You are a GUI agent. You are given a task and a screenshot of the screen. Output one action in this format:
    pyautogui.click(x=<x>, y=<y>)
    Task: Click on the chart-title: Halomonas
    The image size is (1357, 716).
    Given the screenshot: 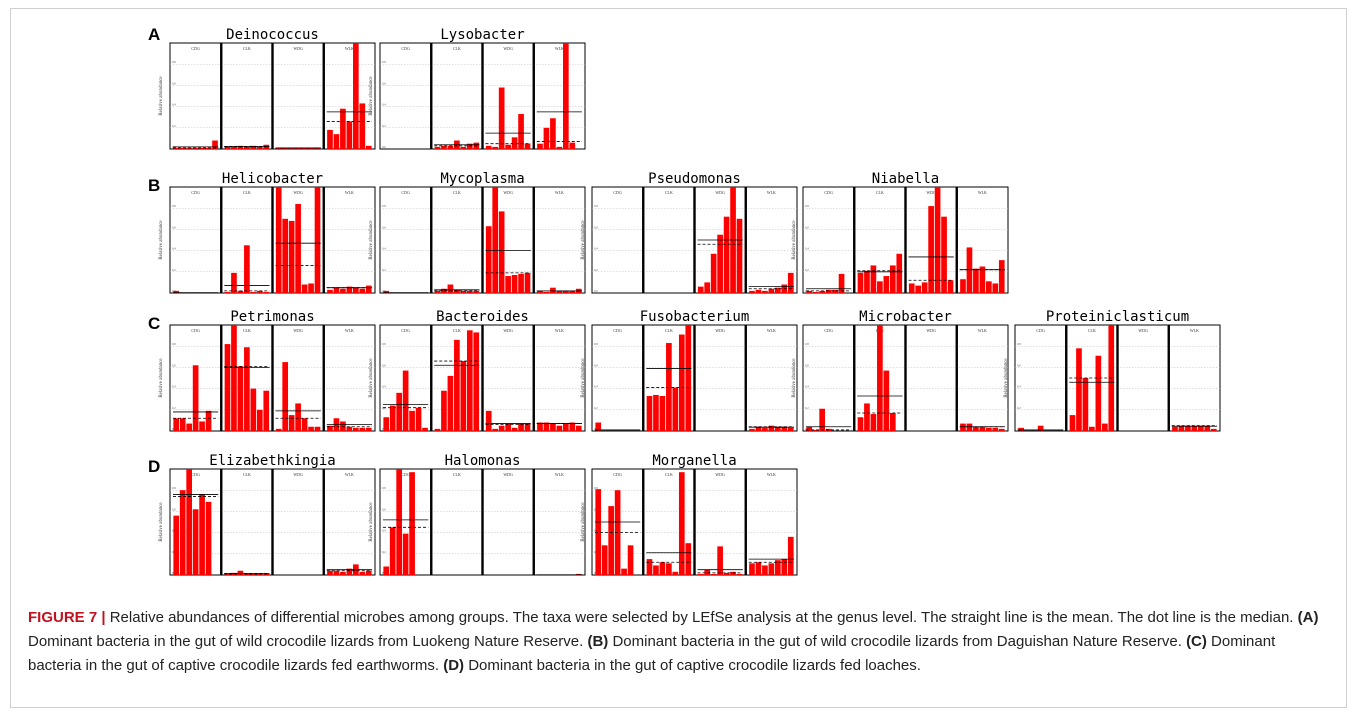 What is the action you would take?
    pyautogui.click(x=483, y=461)
    